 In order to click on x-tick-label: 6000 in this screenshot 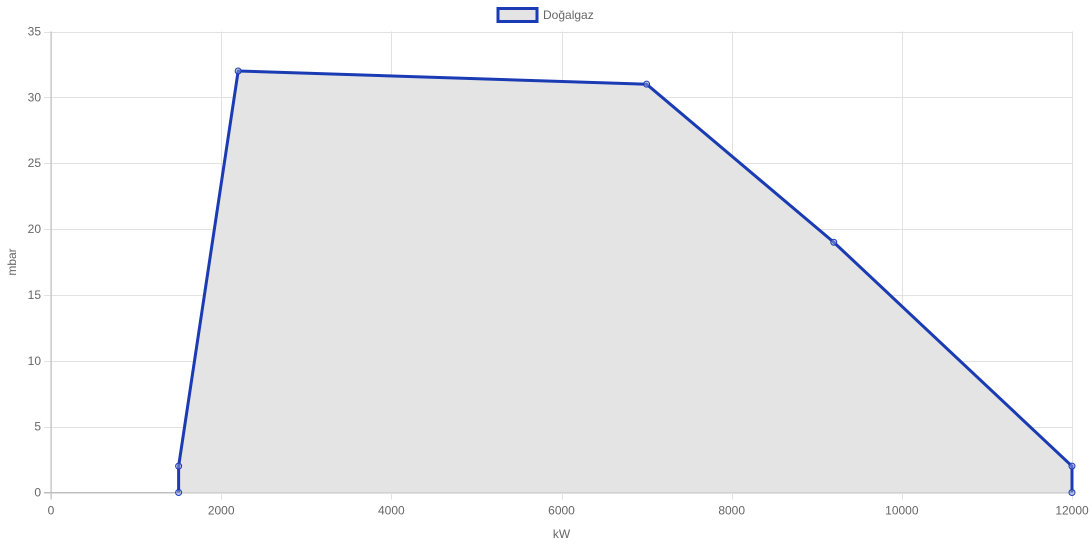, I will do `click(561, 511)`.